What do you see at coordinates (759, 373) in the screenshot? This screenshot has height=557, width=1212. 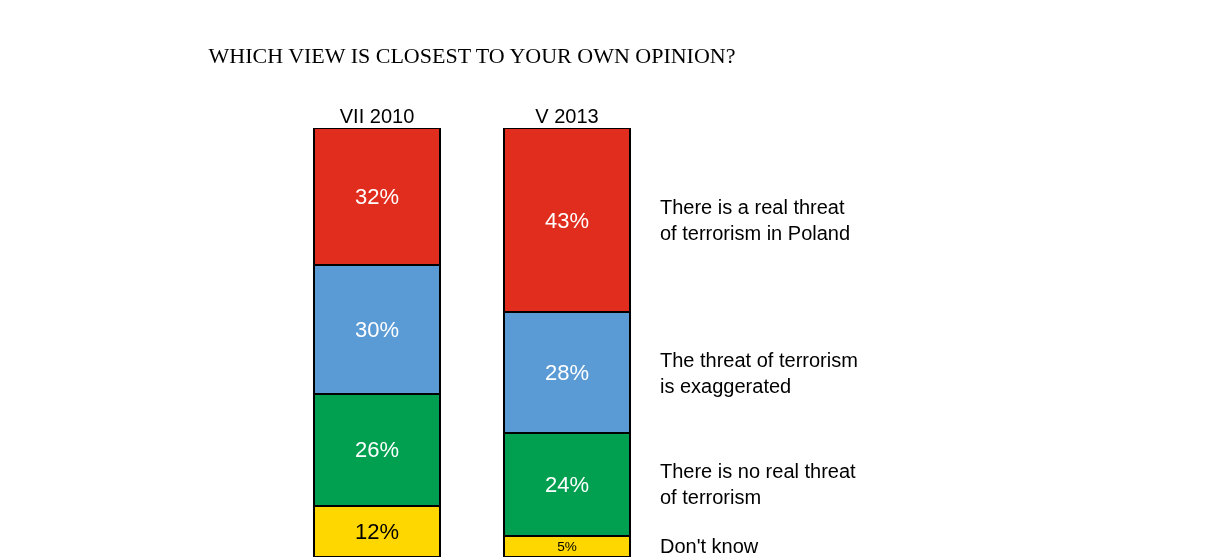 I see `series-label: The threat of terrorism is exaggerated` at bounding box center [759, 373].